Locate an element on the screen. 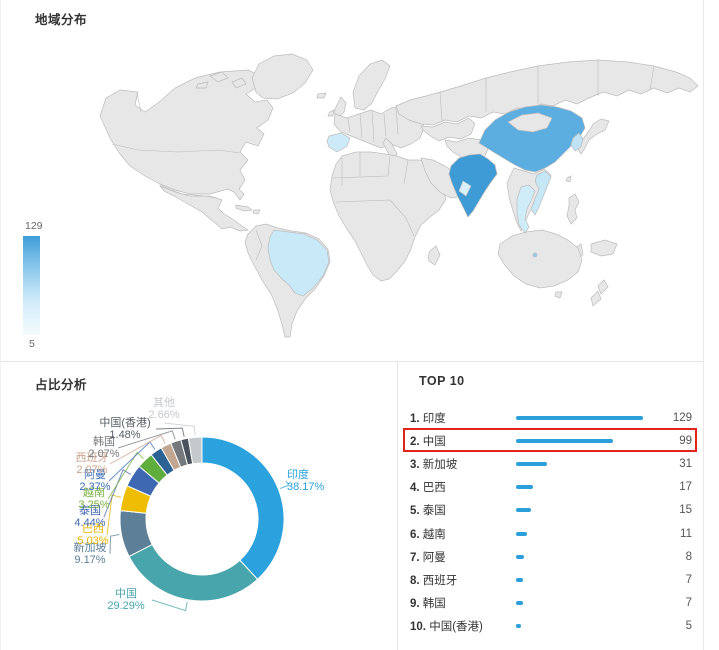 The image size is (719, 650). top10-section-title: TOP 10 is located at coordinates (442, 381).